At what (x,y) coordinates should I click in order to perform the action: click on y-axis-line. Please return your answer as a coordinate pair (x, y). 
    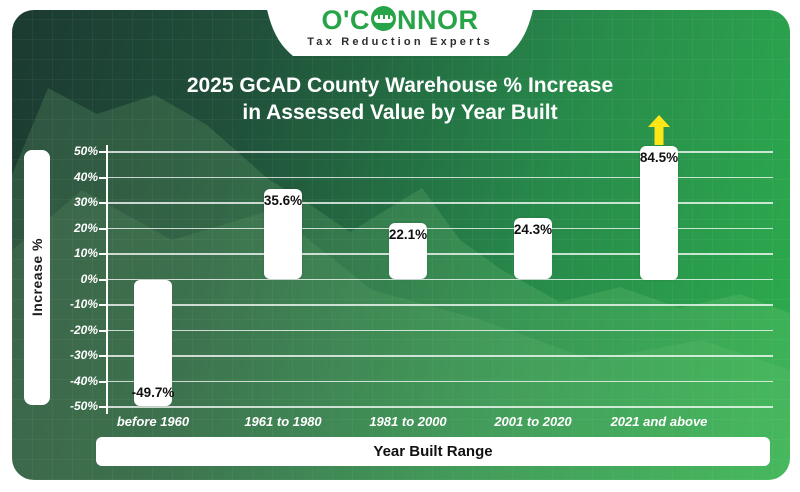
    Looking at the image, I should click on (107, 279).